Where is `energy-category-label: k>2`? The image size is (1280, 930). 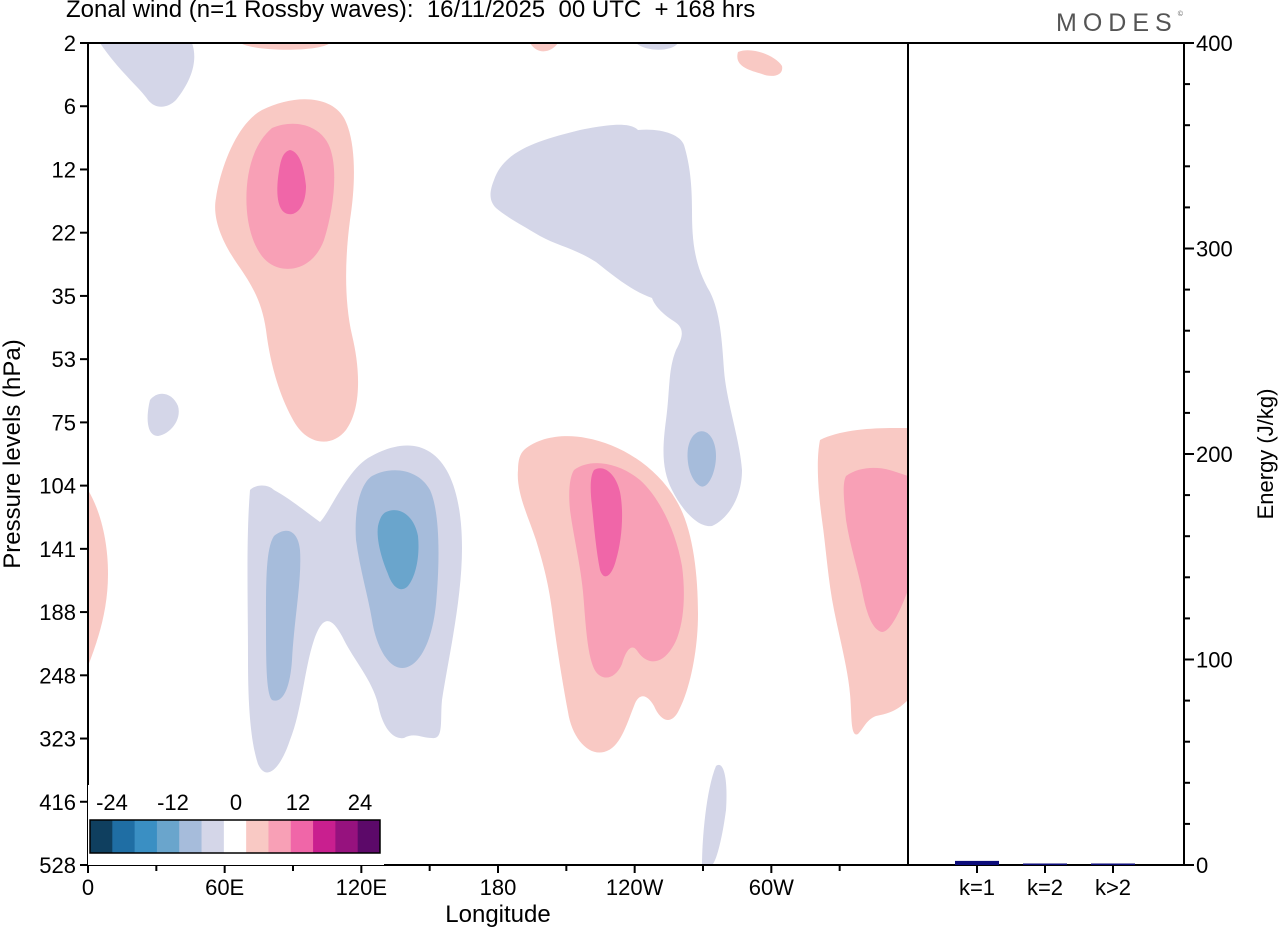
energy-category-label: k>2 is located at coordinates (1113, 887).